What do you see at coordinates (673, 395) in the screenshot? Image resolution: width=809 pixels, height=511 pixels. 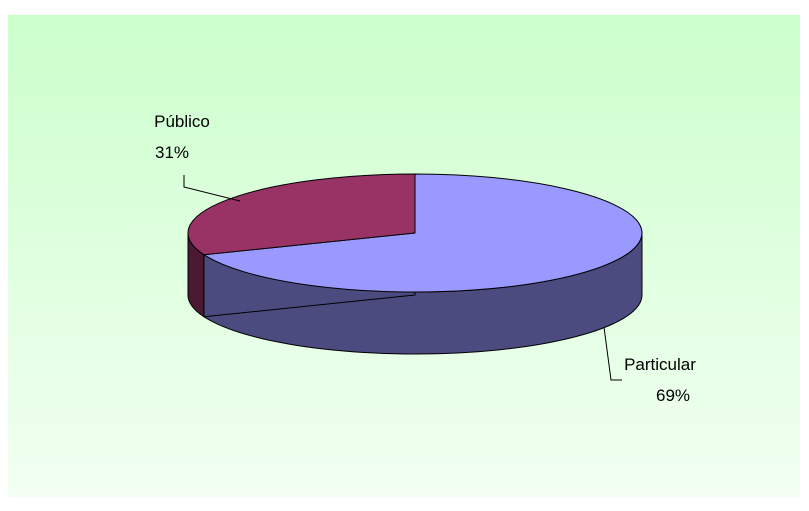 I see `slice-percent-particular: 69%` at bounding box center [673, 395].